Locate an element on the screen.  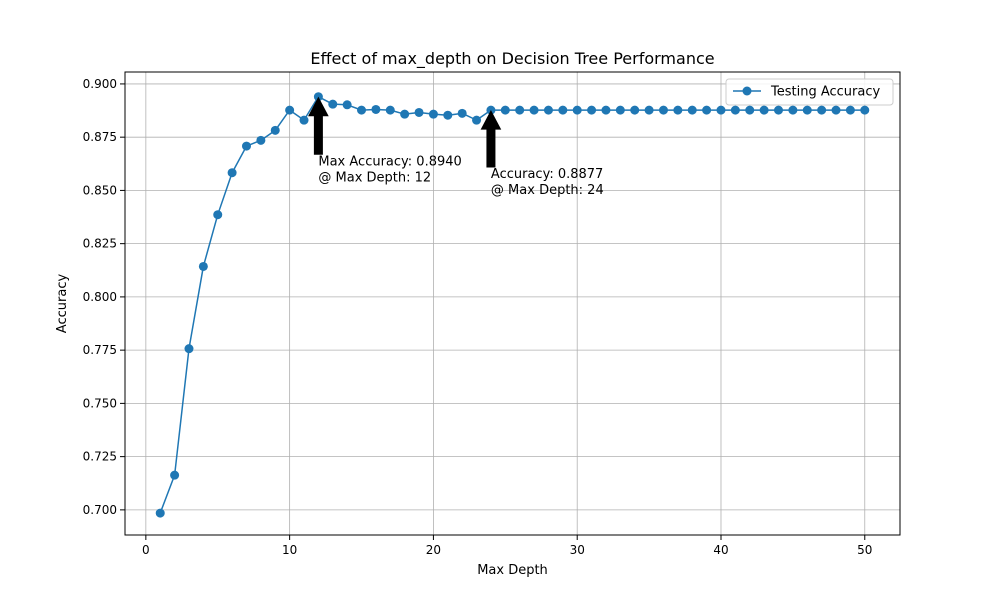
legend-box is located at coordinates (809, 92).